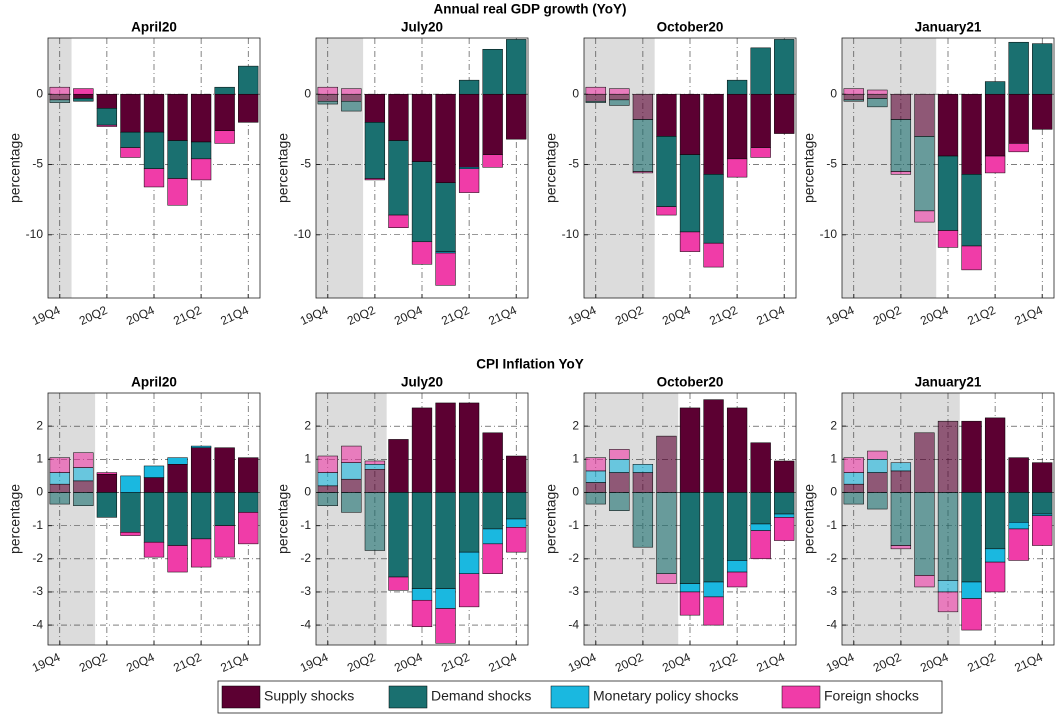 Image resolution: width=1061 pixels, height=719 pixels. Describe the element at coordinates (690, 27) in the screenshot. I see `subplot-title: October20` at that location.